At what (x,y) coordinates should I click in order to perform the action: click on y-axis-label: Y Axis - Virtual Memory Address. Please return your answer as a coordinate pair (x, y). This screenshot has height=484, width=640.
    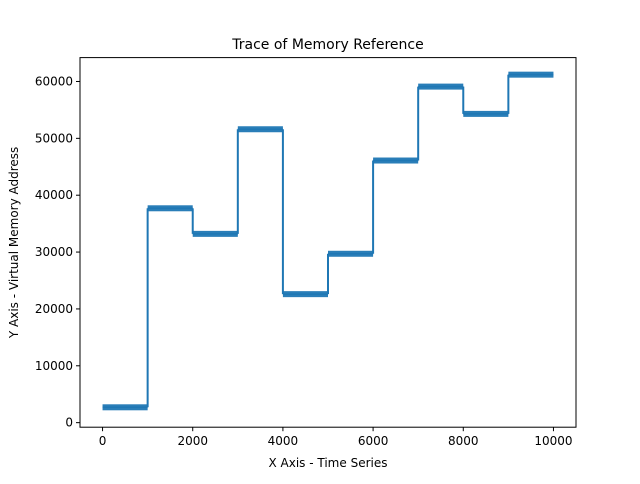
    Looking at the image, I should click on (14, 243).